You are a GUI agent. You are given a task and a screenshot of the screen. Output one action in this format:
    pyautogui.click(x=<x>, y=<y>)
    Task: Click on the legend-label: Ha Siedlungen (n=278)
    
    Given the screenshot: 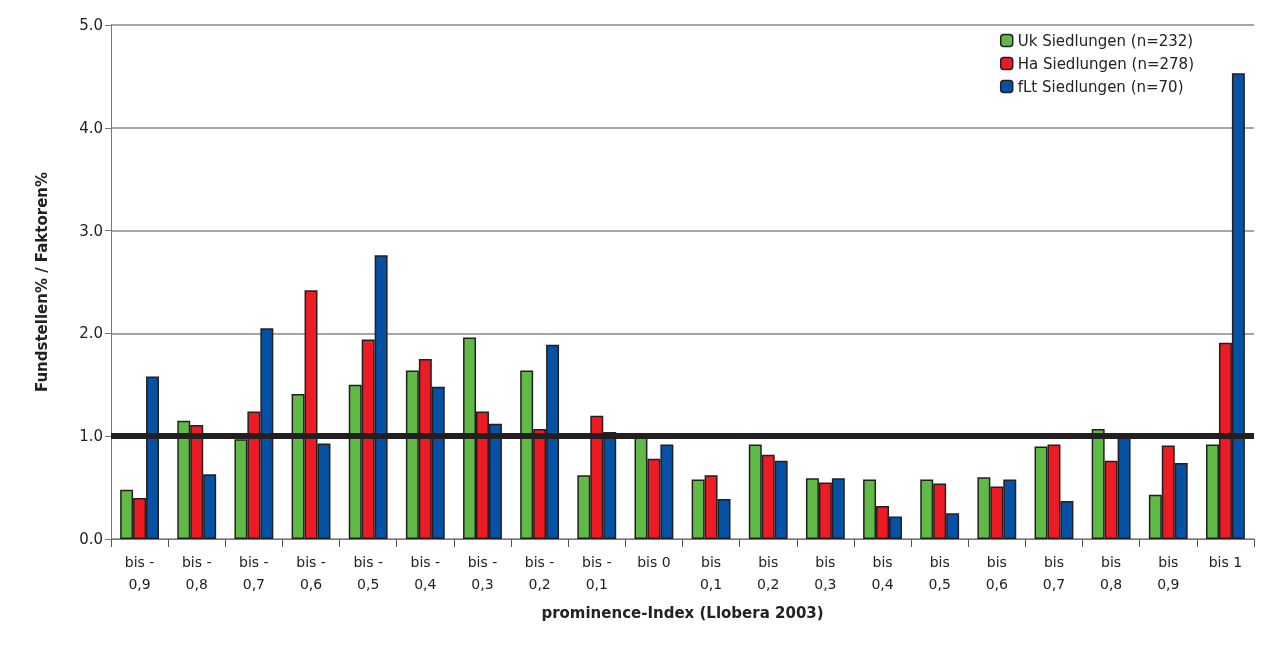 What is the action you would take?
    pyautogui.click(x=1105, y=63)
    